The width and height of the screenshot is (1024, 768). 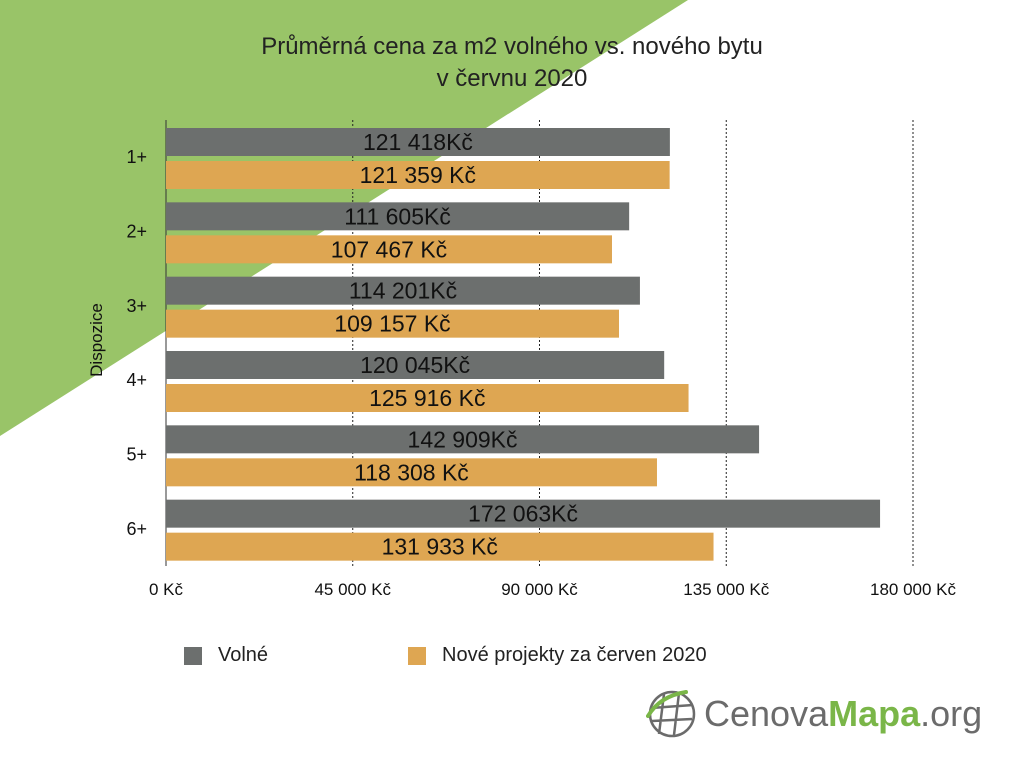 I want to click on logo-text-org: .org, so click(x=951, y=713).